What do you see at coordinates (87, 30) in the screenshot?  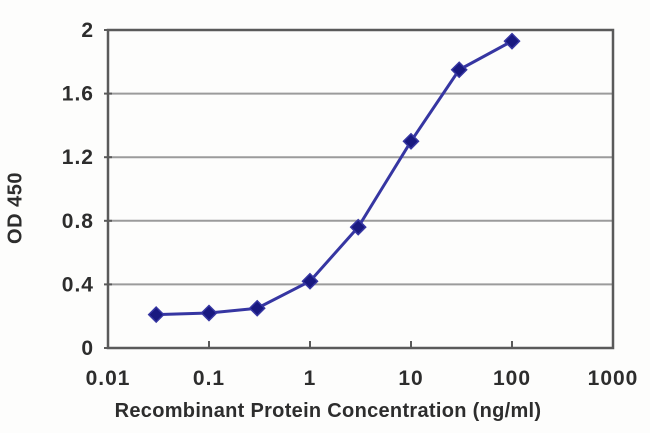 I see `y-tick-label: 2` at bounding box center [87, 30].